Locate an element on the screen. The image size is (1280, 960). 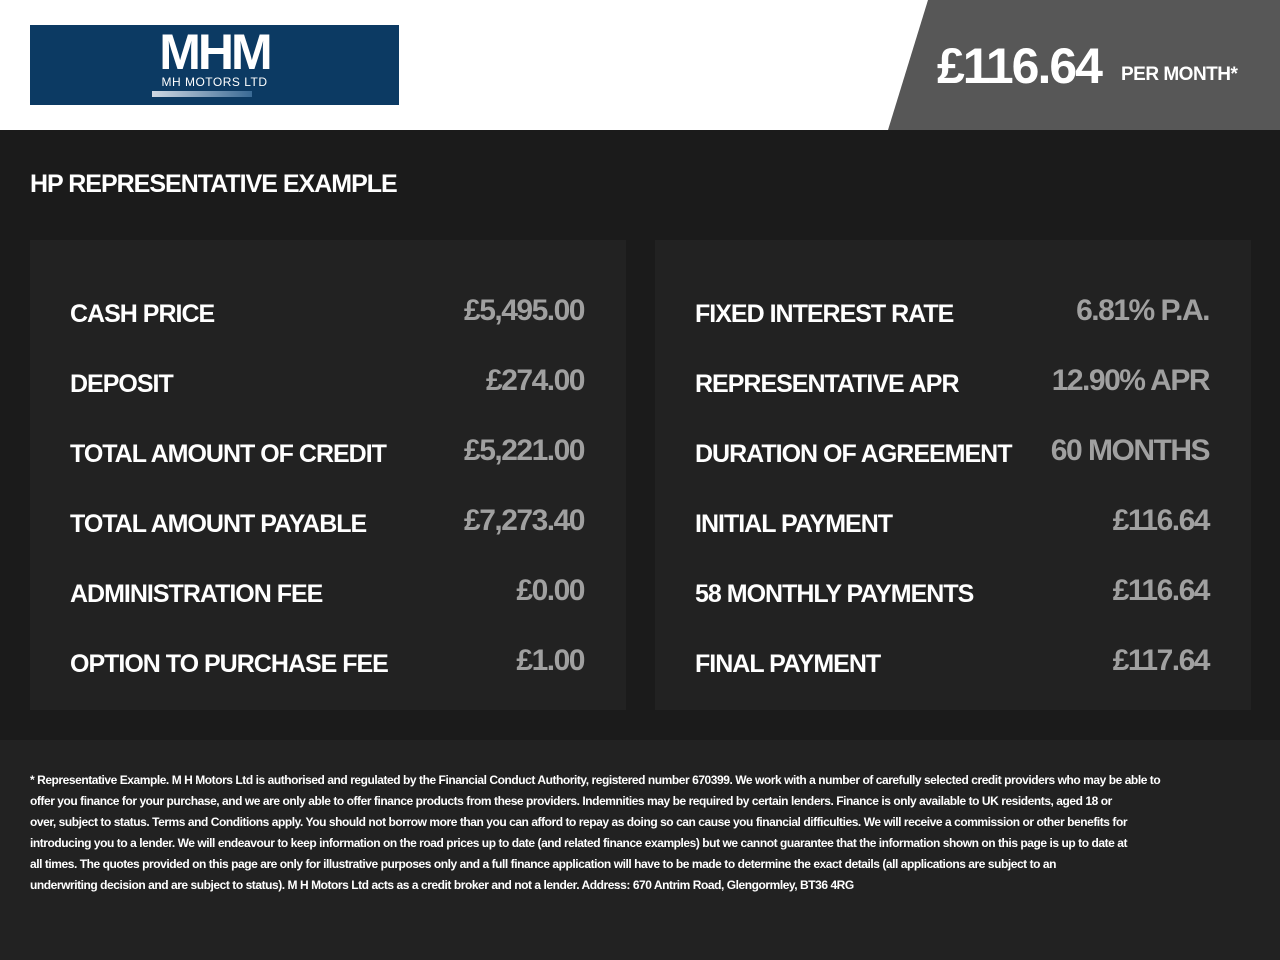
row-value: £7,273.40 is located at coordinates (524, 520).